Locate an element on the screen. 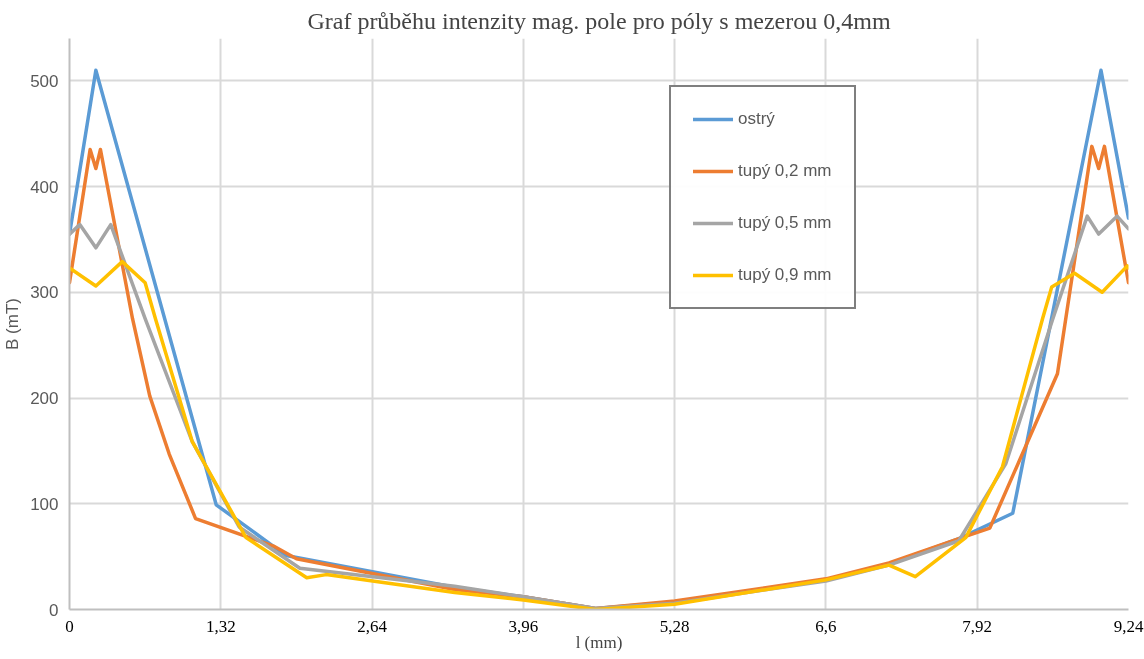 Image resolution: width=1144 pixels, height=659 pixels. y-tick-label: 200 is located at coordinates (44, 399).